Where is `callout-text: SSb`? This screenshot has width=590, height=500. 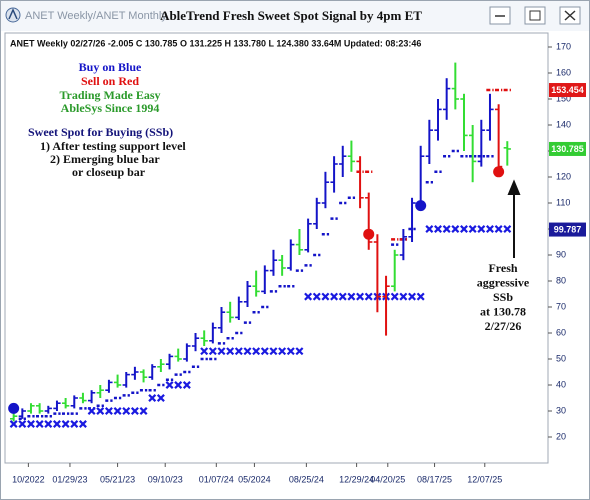
callout-text: SSb is located at coordinates (503, 297).